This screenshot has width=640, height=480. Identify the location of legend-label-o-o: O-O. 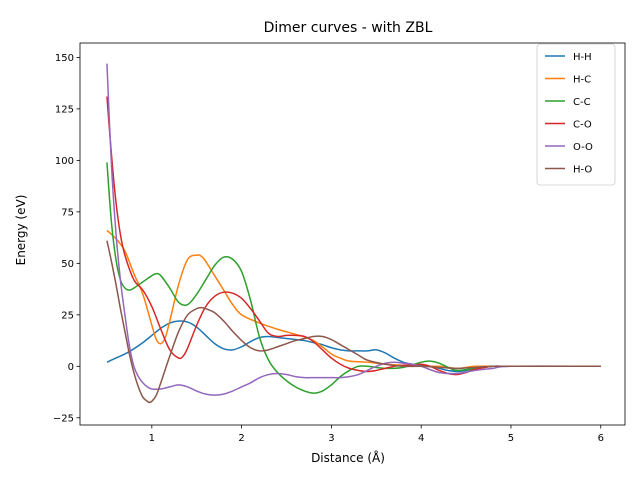
(583, 147).